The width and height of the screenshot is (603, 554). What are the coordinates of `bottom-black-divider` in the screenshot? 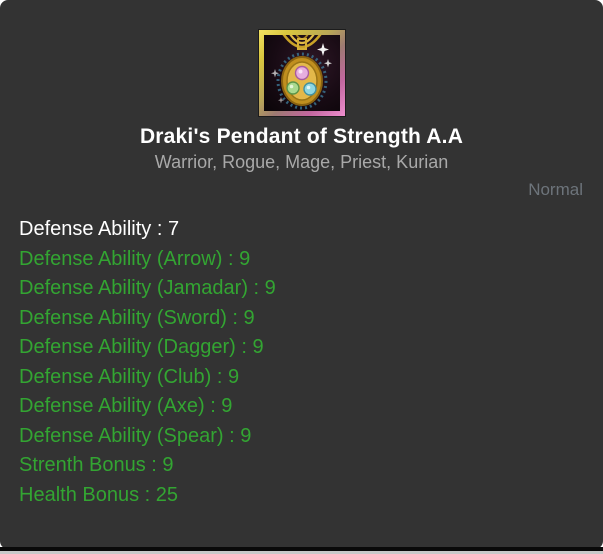 It's located at (301, 549).